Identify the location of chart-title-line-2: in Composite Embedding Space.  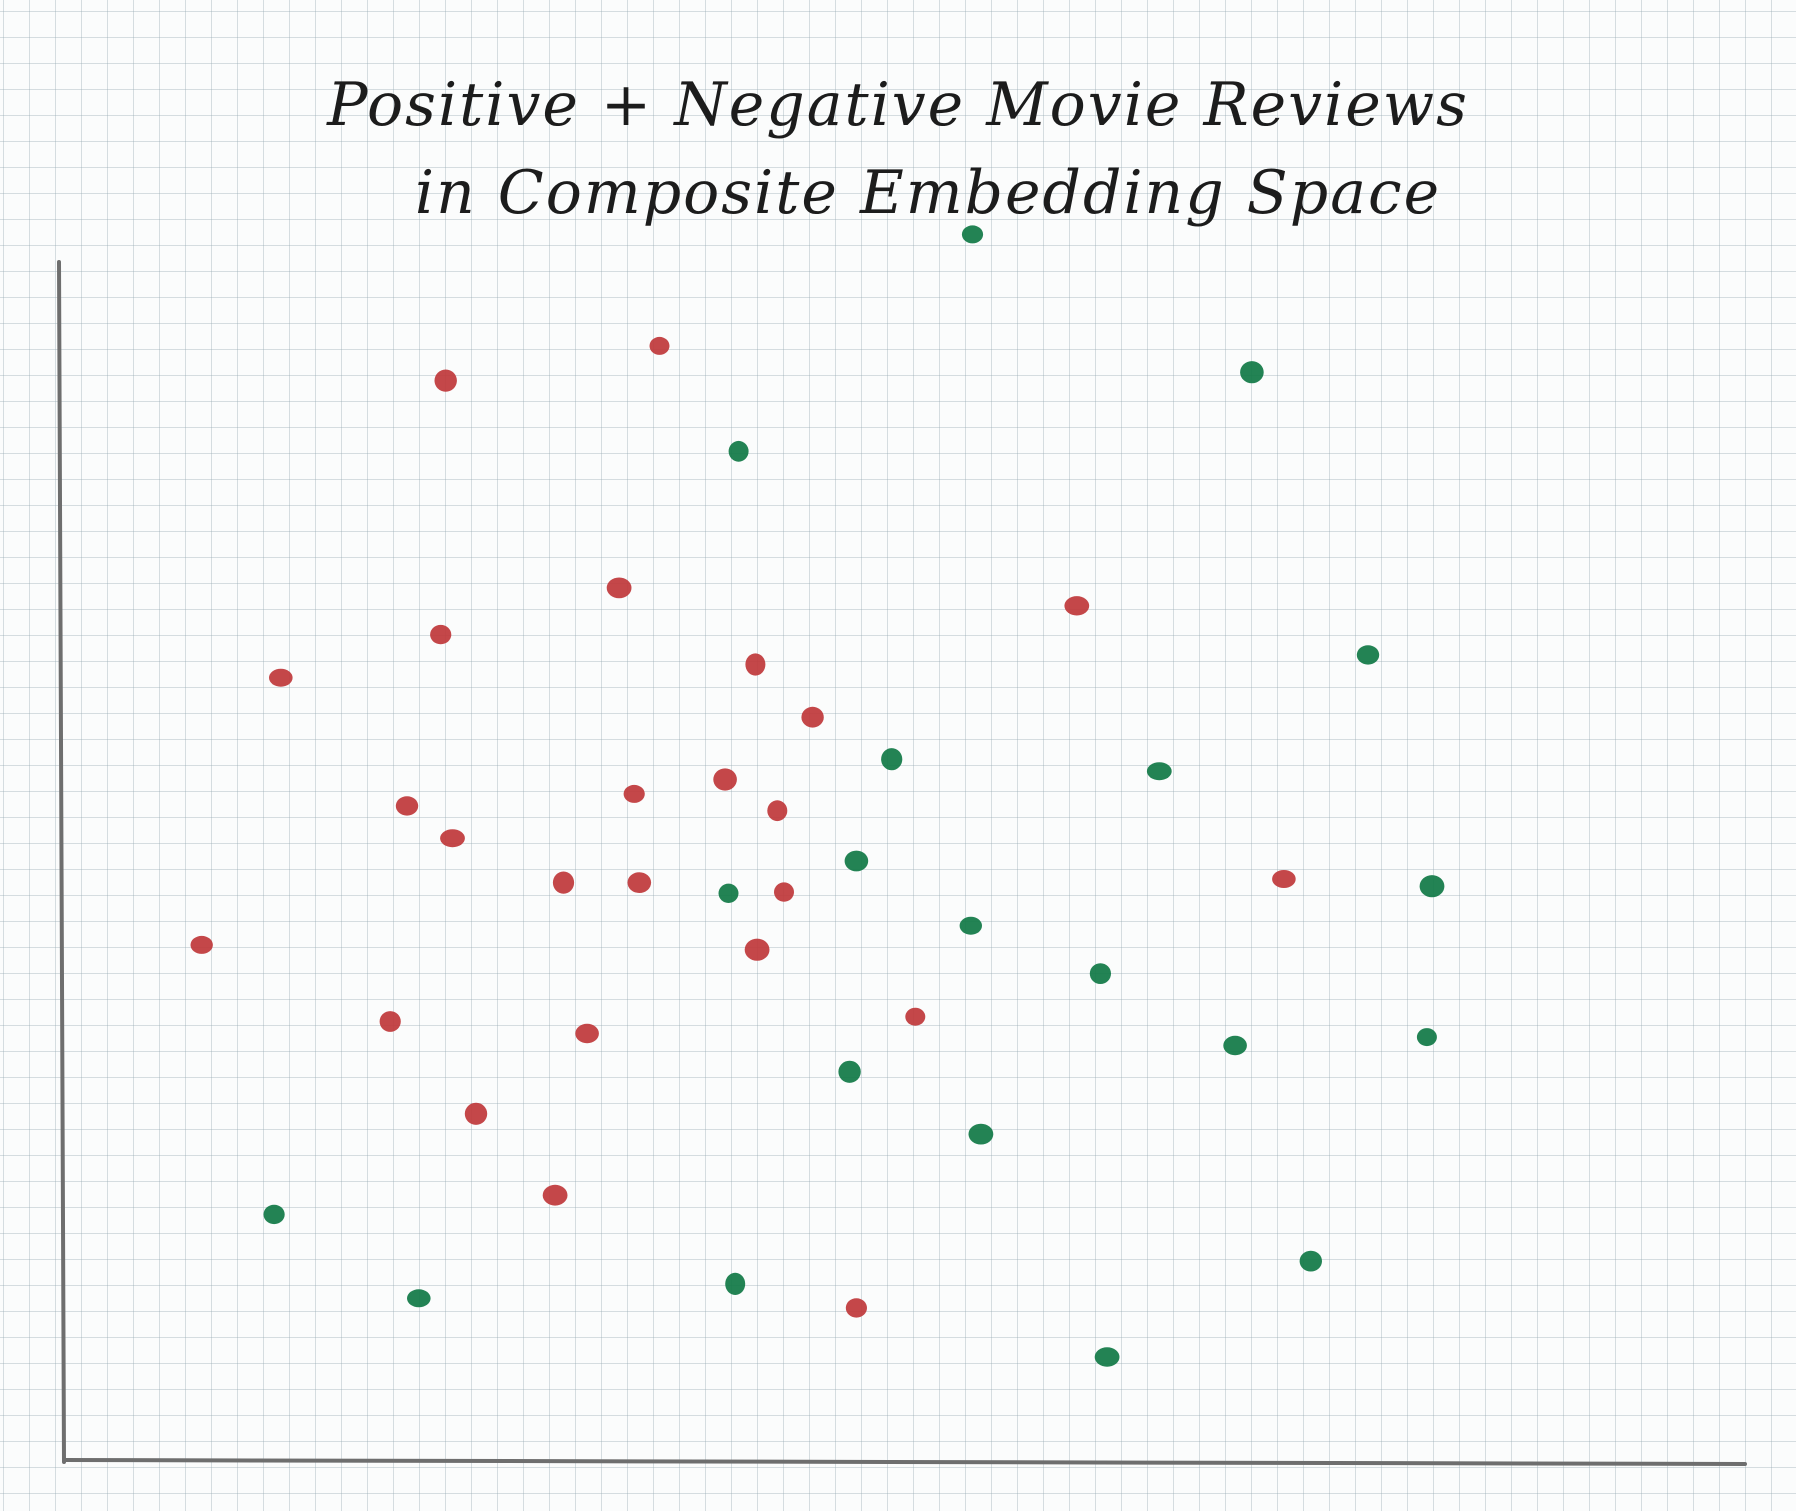
(928, 193).